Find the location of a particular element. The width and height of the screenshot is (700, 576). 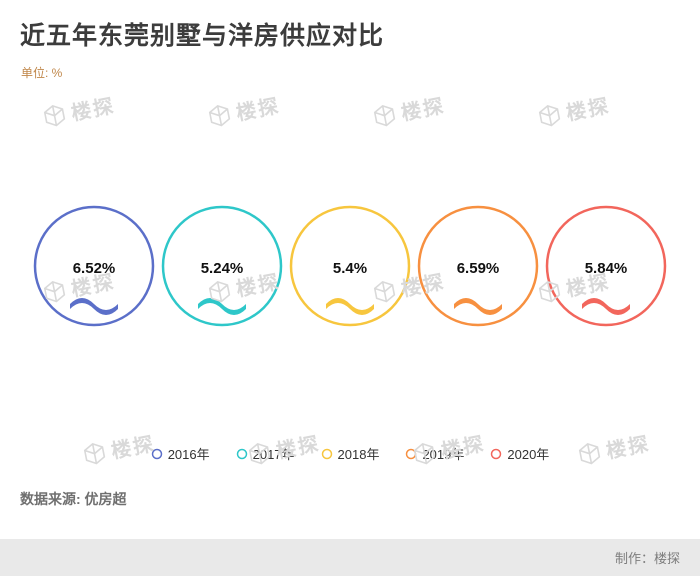

gauge-value: 6.59% is located at coordinates (478, 268).